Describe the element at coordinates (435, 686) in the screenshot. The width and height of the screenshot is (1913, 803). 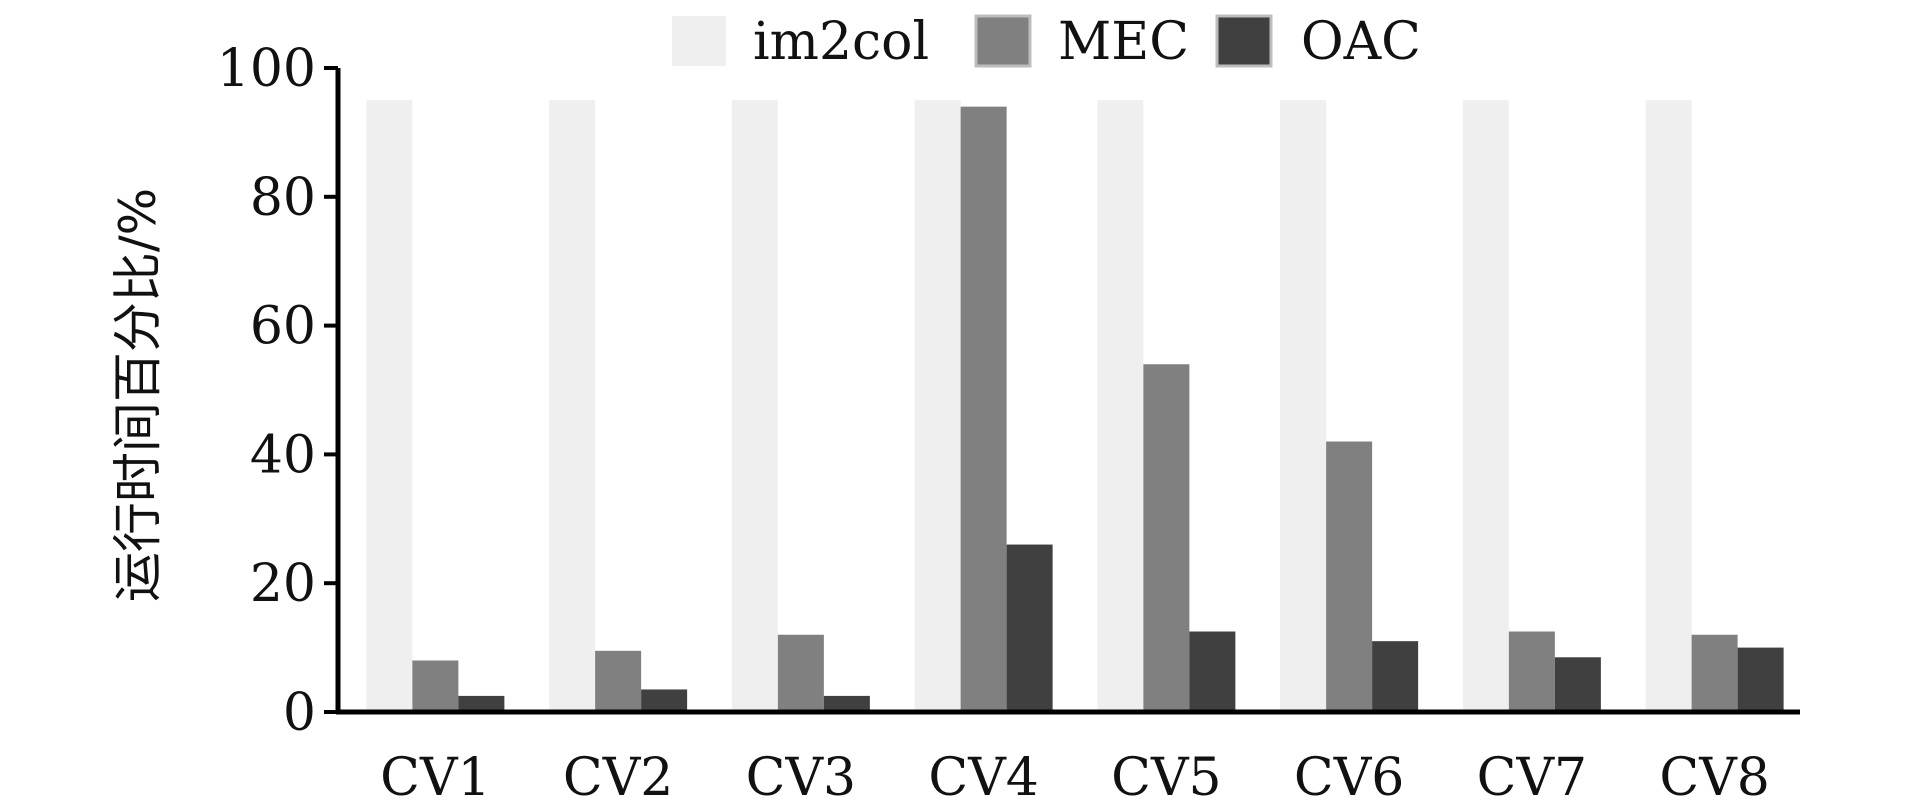
I see `bar-mec-cv1` at that location.